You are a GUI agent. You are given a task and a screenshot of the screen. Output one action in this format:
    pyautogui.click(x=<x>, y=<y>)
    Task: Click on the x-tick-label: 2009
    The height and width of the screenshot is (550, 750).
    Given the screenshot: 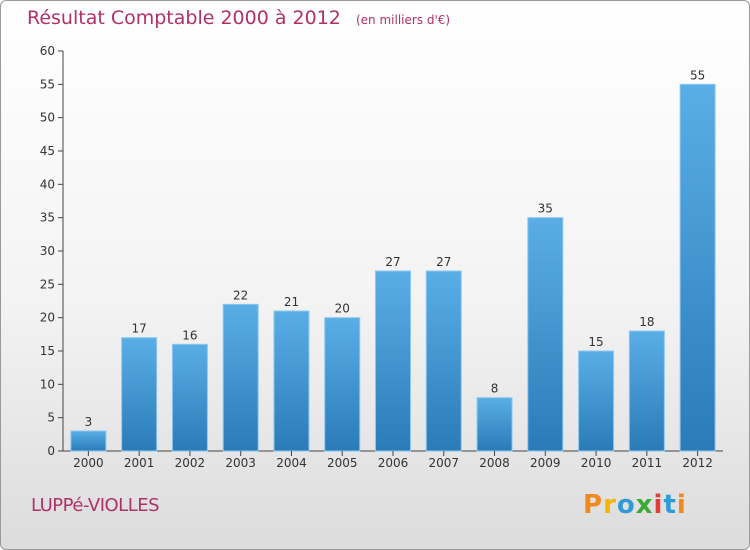 What is the action you would take?
    pyautogui.click(x=545, y=463)
    